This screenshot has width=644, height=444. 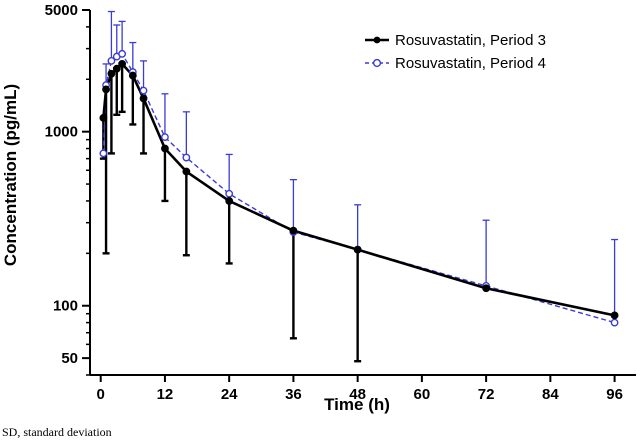 What do you see at coordinates (422, 394) in the screenshot?
I see `x-tick-label: 60` at bounding box center [422, 394].